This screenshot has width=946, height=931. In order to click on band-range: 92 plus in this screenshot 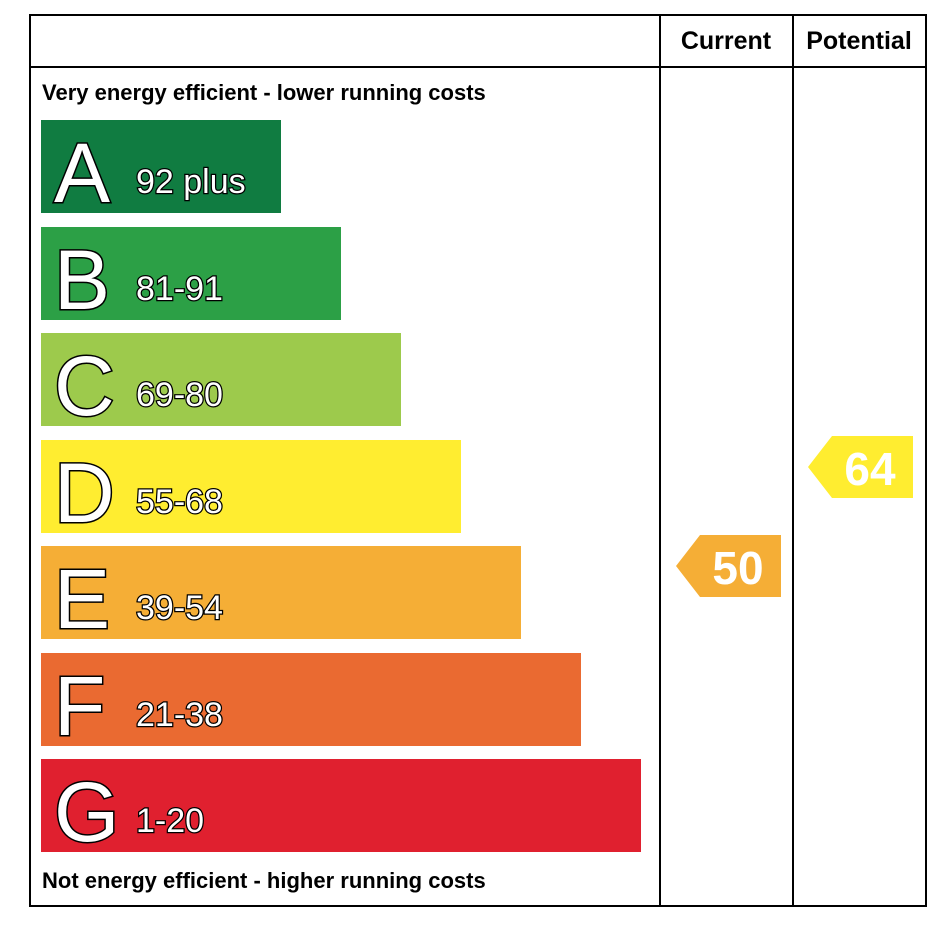, I will do `click(191, 182)`.